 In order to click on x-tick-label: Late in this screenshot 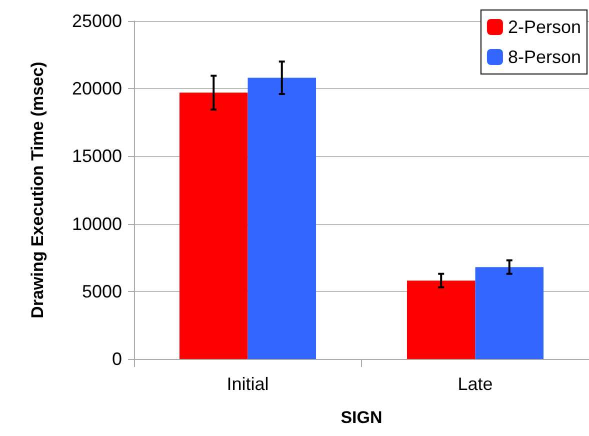, I will do `click(475, 384)`.